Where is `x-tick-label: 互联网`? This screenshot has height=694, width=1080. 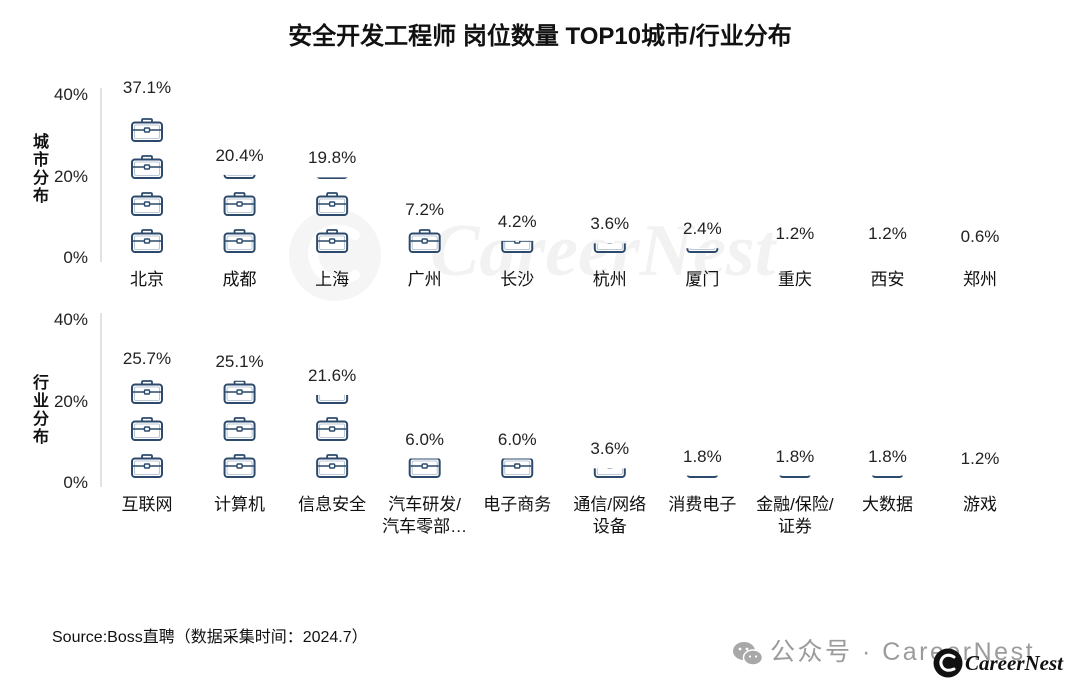 x-tick-label: 互联网 is located at coordinates (147, 504).